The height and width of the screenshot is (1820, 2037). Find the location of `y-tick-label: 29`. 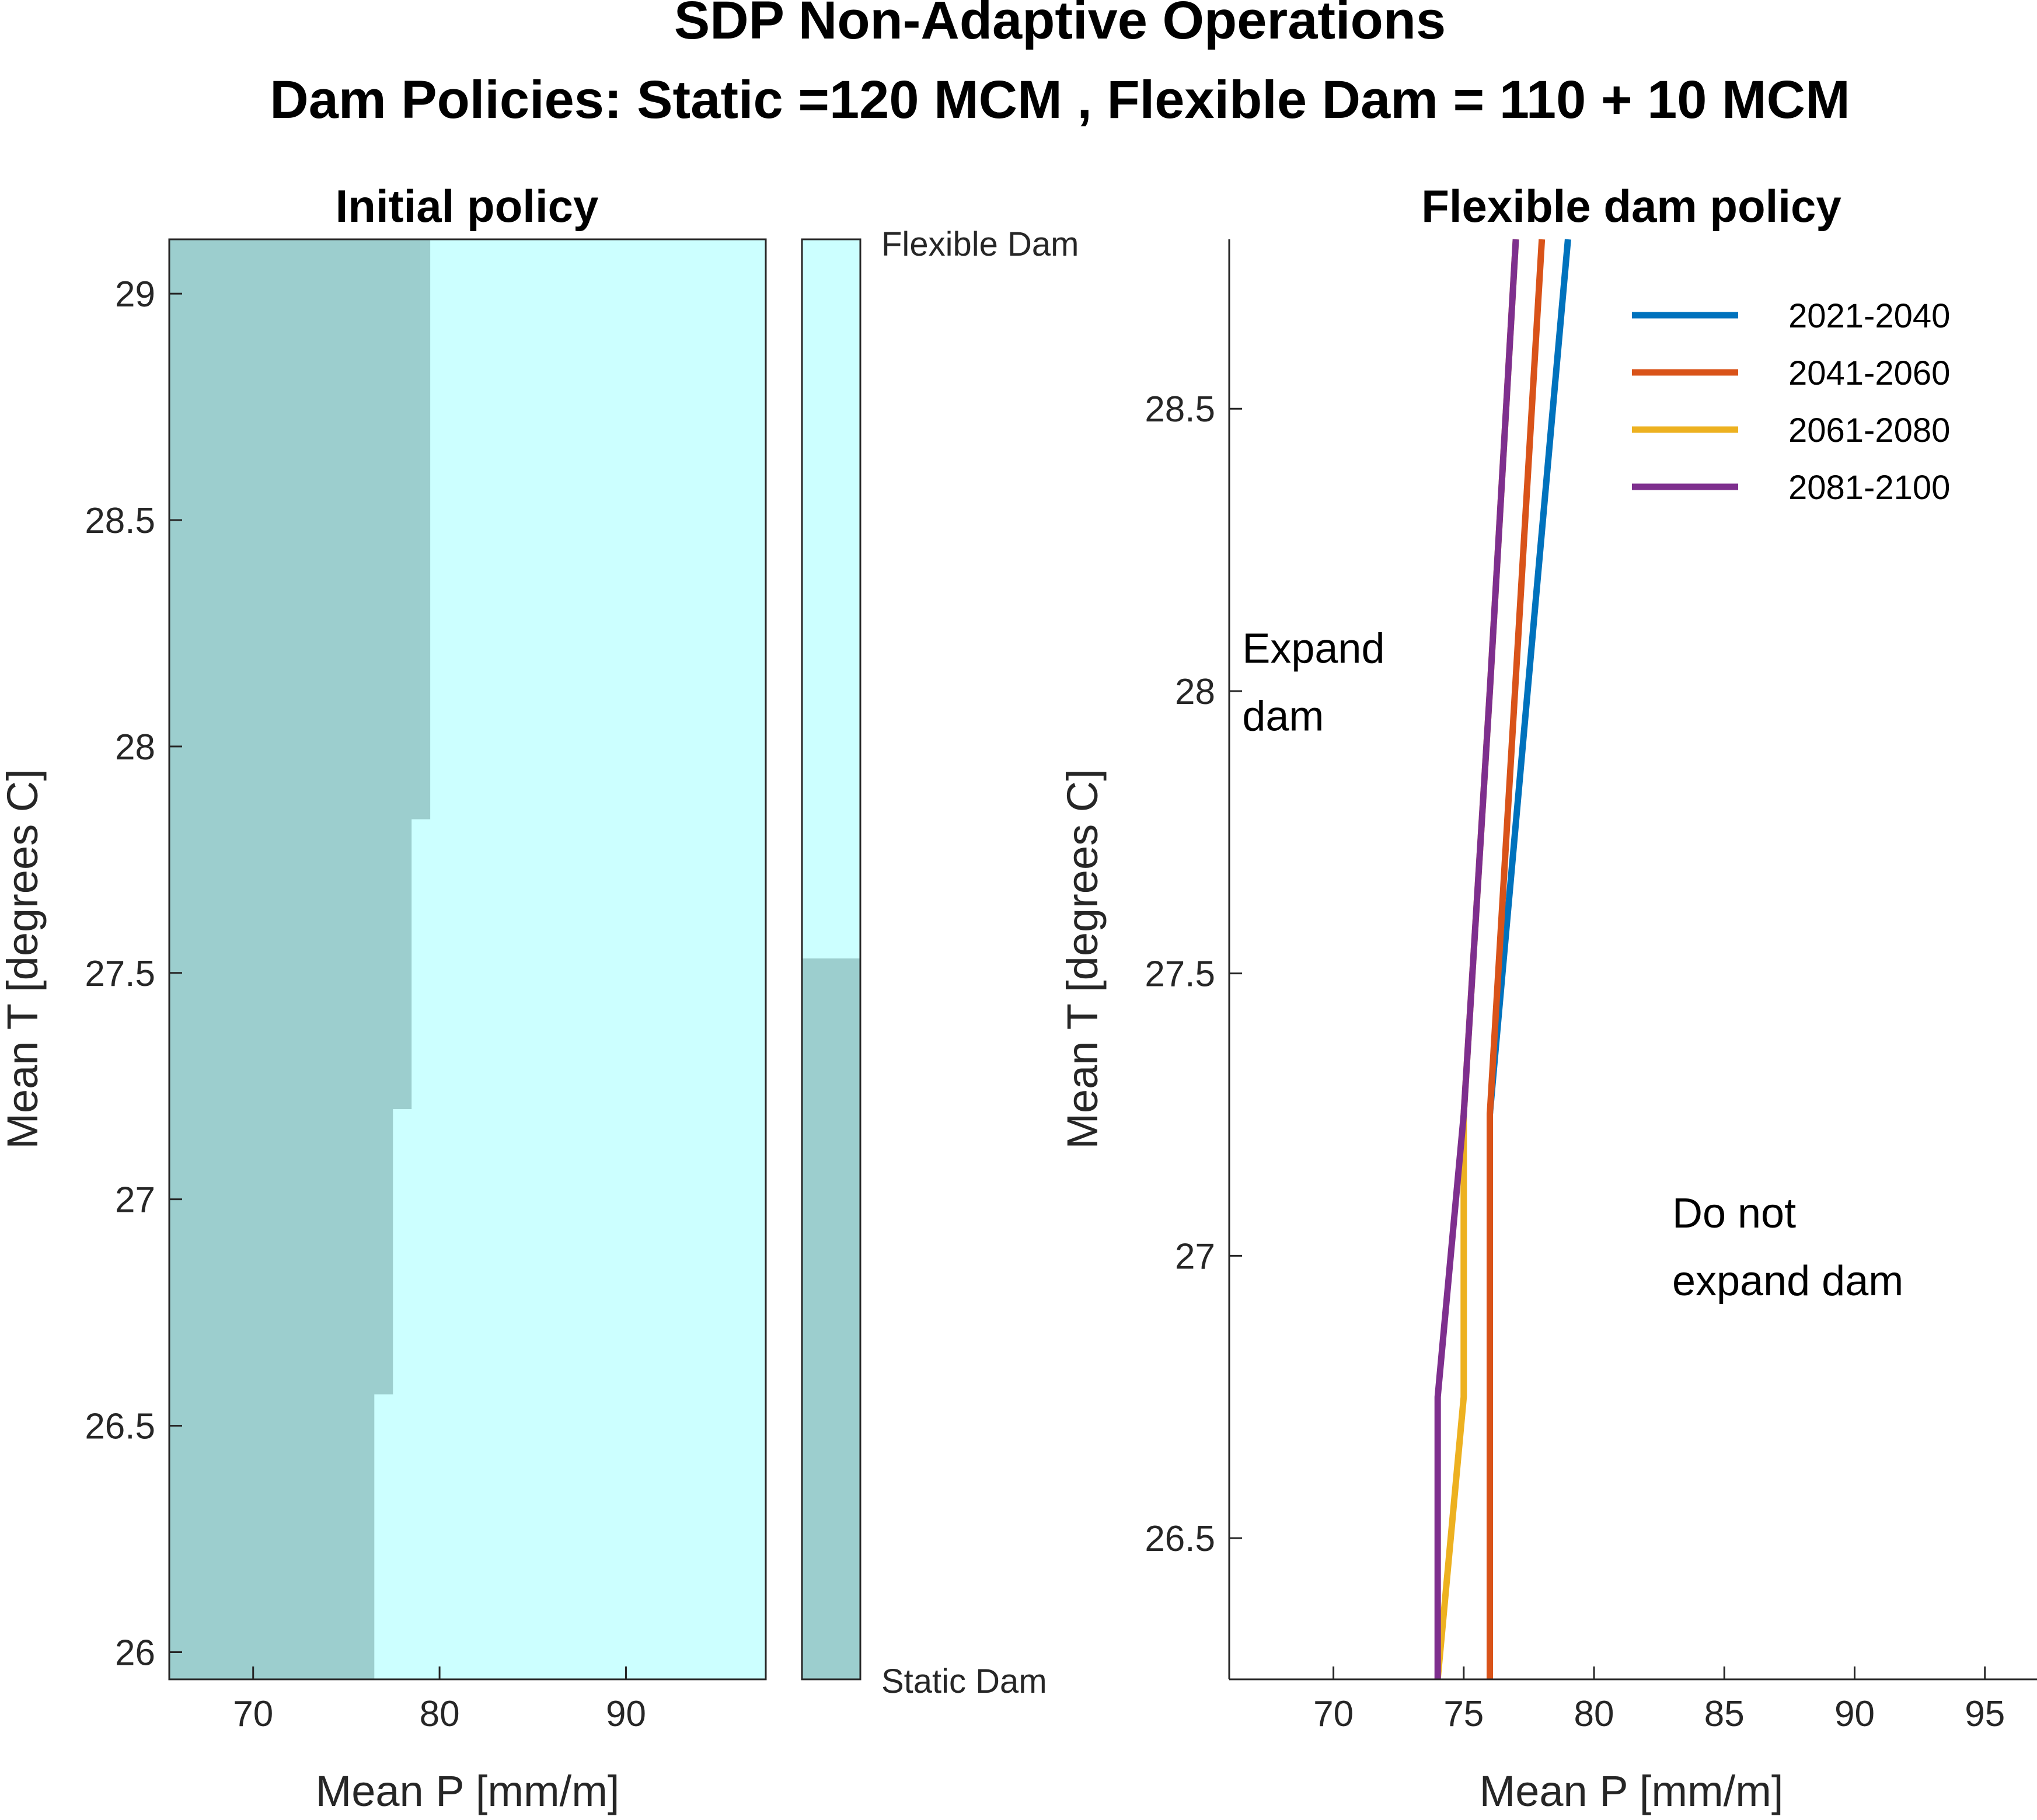

y-tick-label: 29 is located at coordinates (135, 294).